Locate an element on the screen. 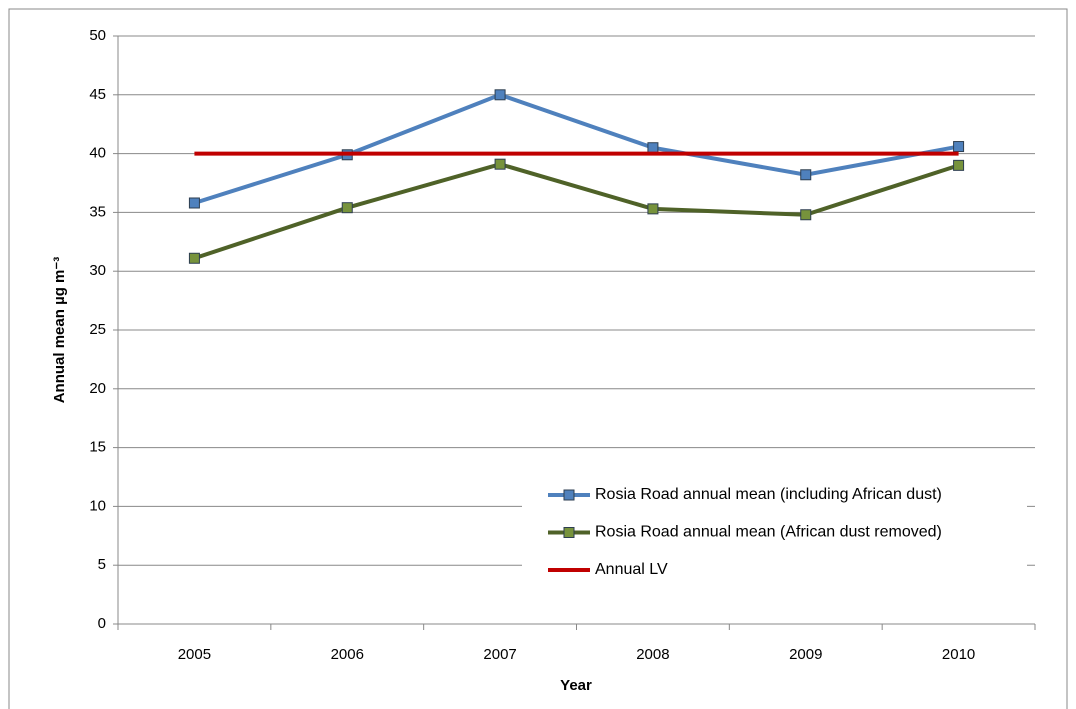 This screenshot has height=709, width=1076. y-tick-label: 20 is located at coordinates (97, 388).